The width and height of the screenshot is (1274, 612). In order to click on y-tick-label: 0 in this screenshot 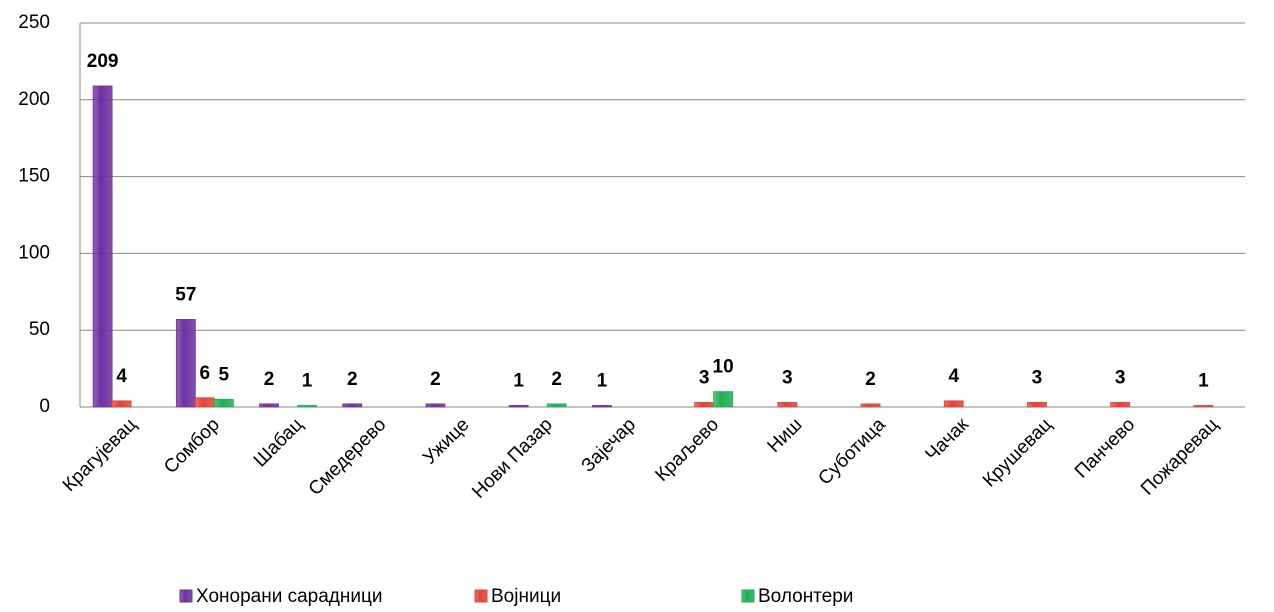, I will do `click(44, 406)`.